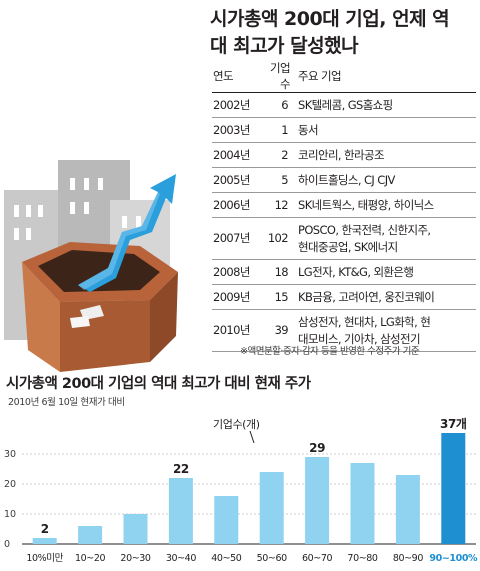 This screenshot has width=480, height=571. I want to click on row-companies-line: 대모비스, 기아차, 삼성전기, so click(359, 338).